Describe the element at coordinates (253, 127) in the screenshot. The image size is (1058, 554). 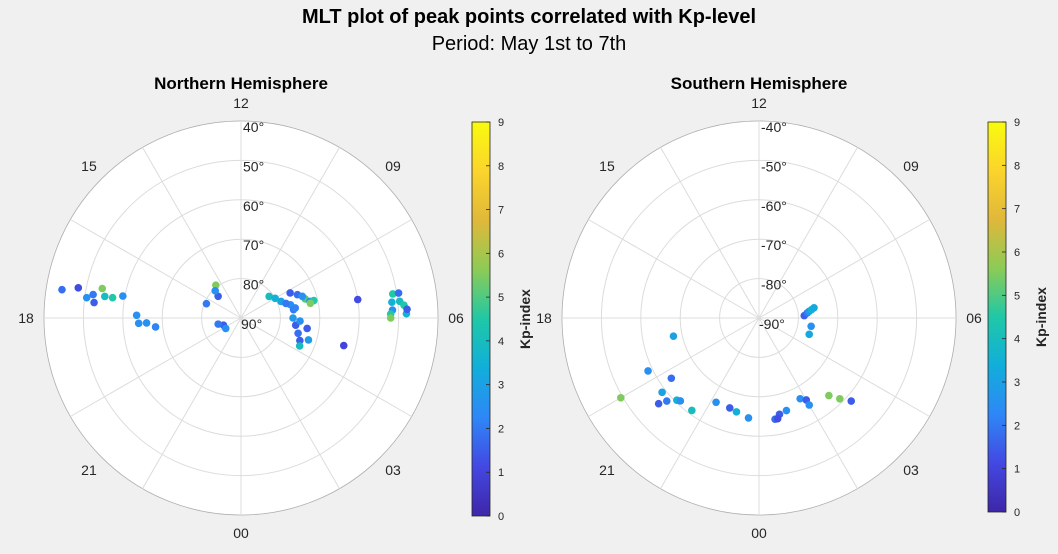
I see `latitude-tick-label: 40°` at that location.